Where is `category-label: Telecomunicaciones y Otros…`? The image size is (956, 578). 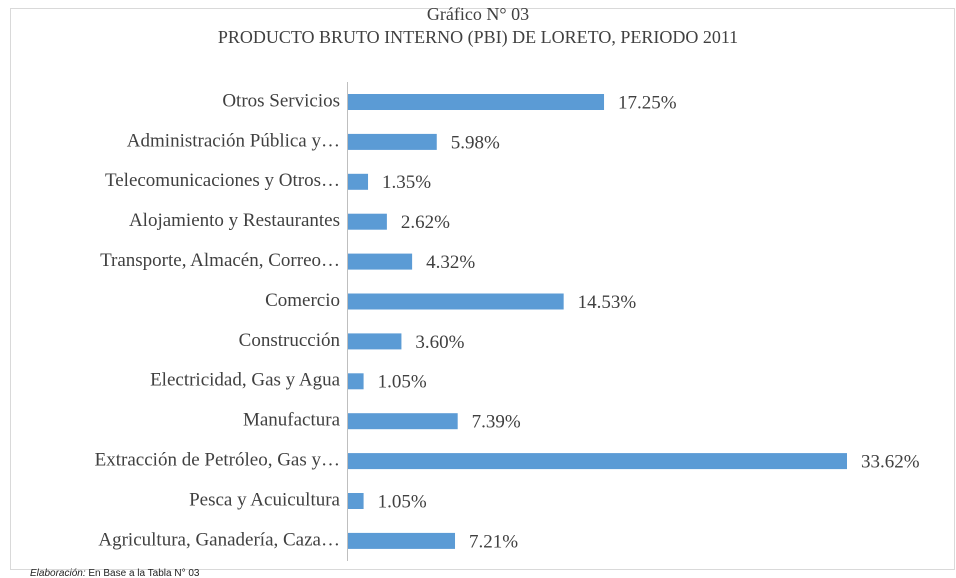 category-label: Telecomunicaciones y Otros… is located at coordinates (222, 180).